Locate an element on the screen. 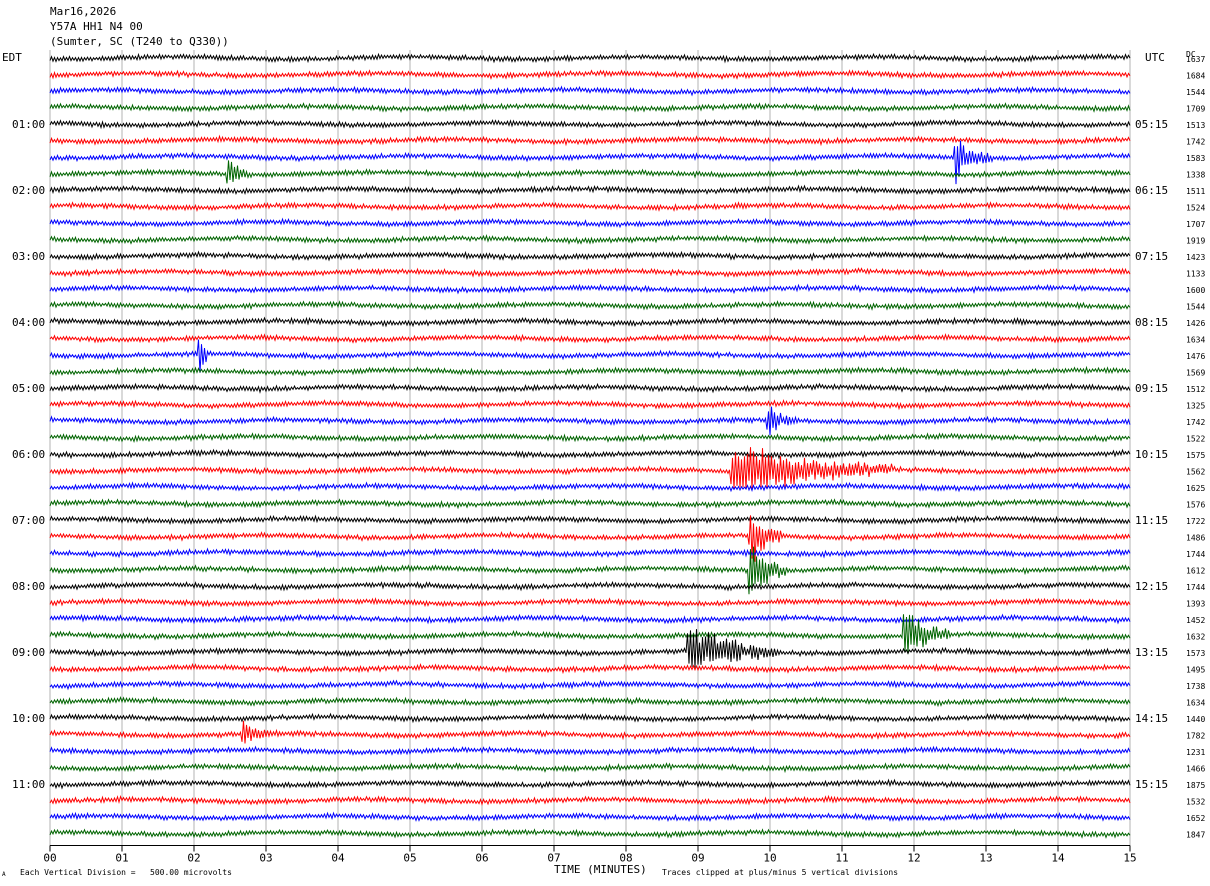 The height and width of the screenshot is (886, 1210). x-tick-label: 09 is located at coordinates (697, 858).